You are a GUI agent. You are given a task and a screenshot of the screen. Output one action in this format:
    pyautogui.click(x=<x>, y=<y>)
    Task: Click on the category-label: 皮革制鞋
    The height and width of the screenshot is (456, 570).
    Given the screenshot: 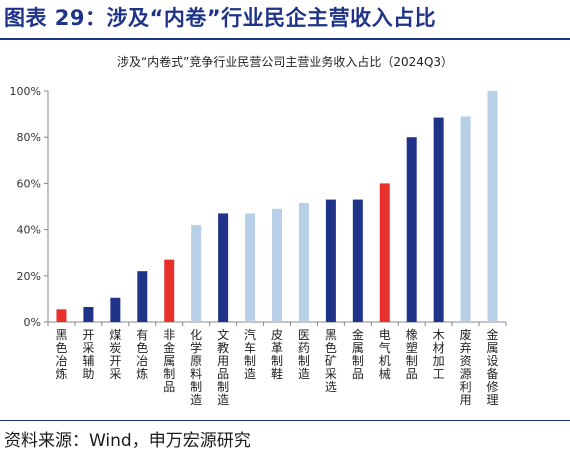 What is the action you would take?
    pyautogui.click(x=277, y=354)
    